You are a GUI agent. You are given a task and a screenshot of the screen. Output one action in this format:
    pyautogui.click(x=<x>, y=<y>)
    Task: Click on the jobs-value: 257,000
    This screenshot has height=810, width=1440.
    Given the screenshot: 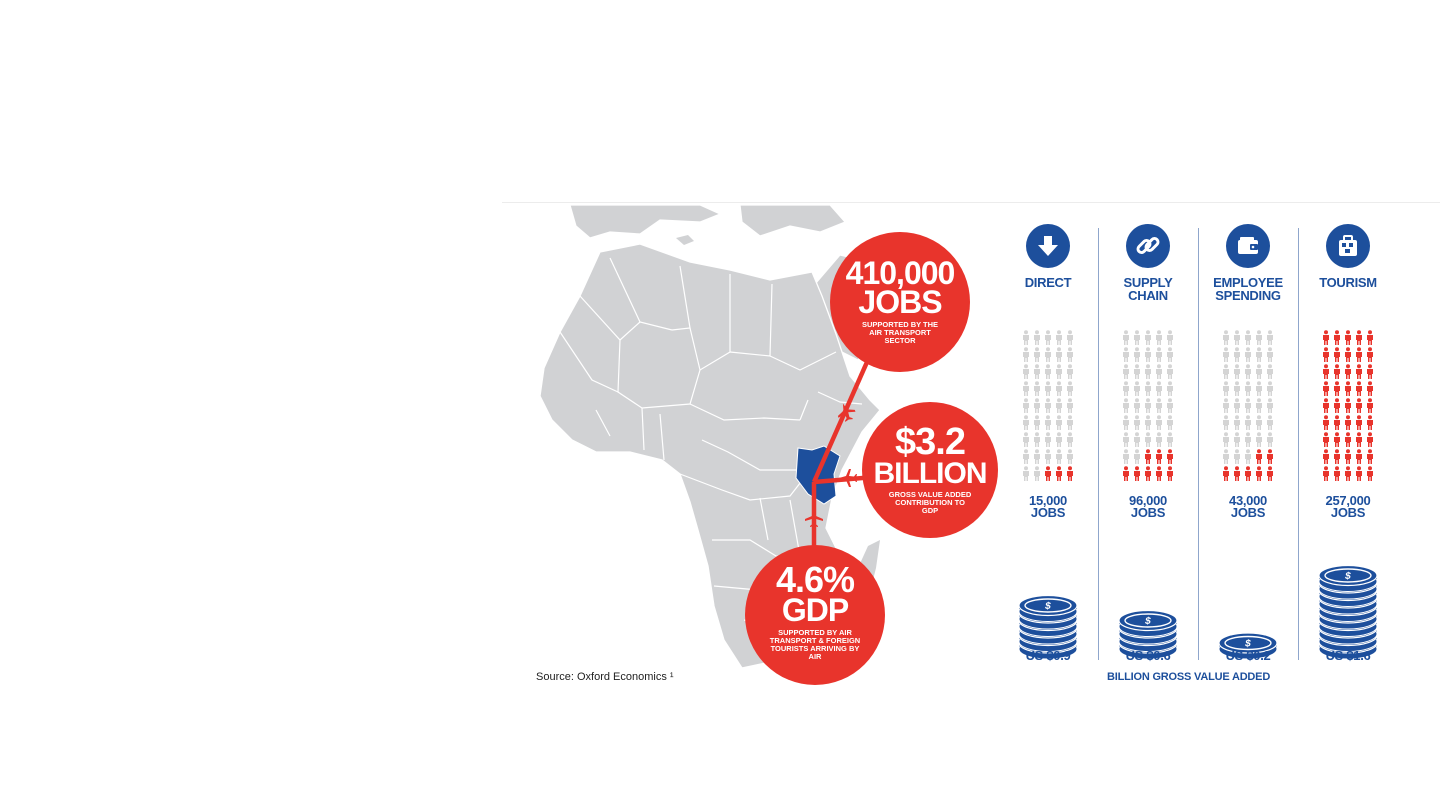 What is the action you would take?
    pyautogui.click(x=1348, y=500)
    